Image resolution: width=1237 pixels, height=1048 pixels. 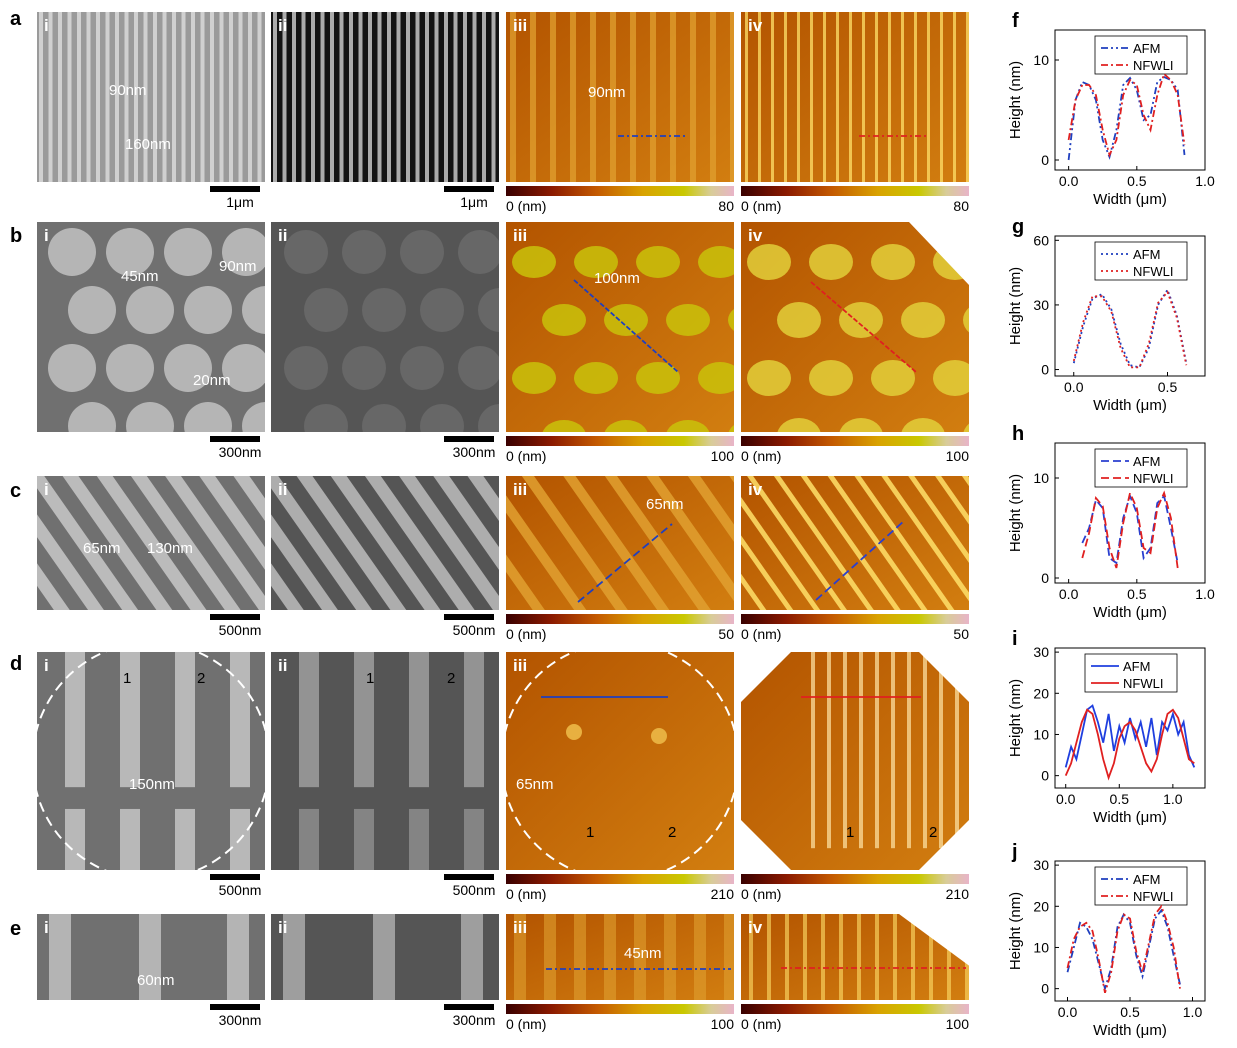 I want to click on colorbar-max-a-3: 80, so click(x=726, y=206).